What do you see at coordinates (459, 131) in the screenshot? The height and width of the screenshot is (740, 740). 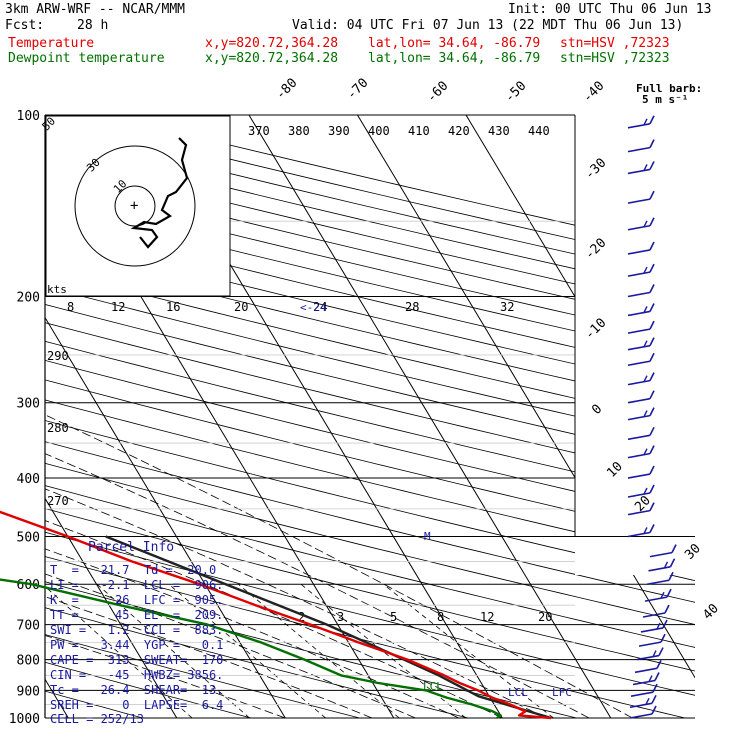 I see `theta-label: 420` at bounding box center [459, 131].